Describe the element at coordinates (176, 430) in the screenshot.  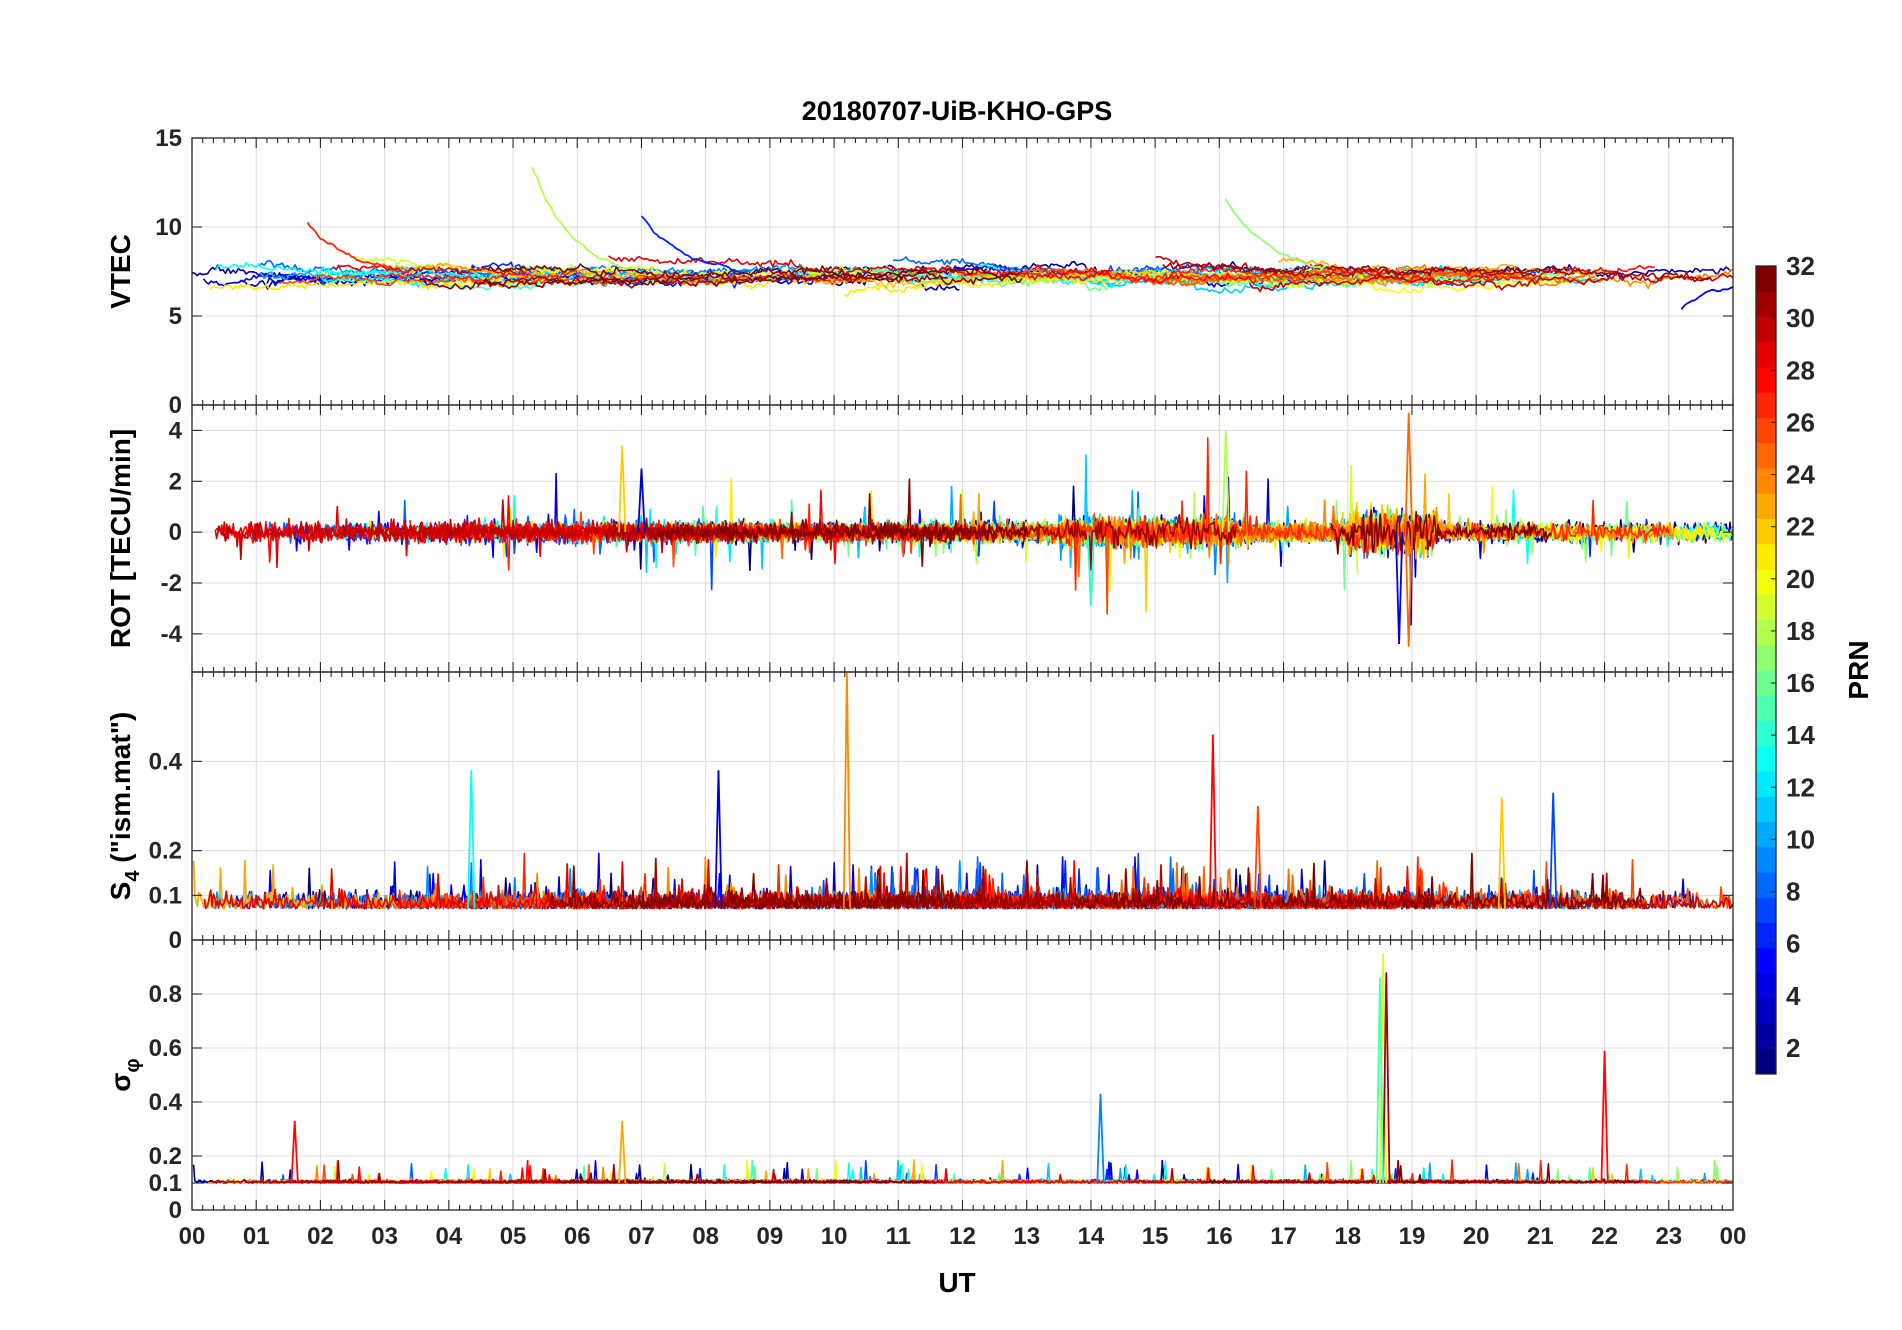
I see `y-tick-label: 4` at that location.